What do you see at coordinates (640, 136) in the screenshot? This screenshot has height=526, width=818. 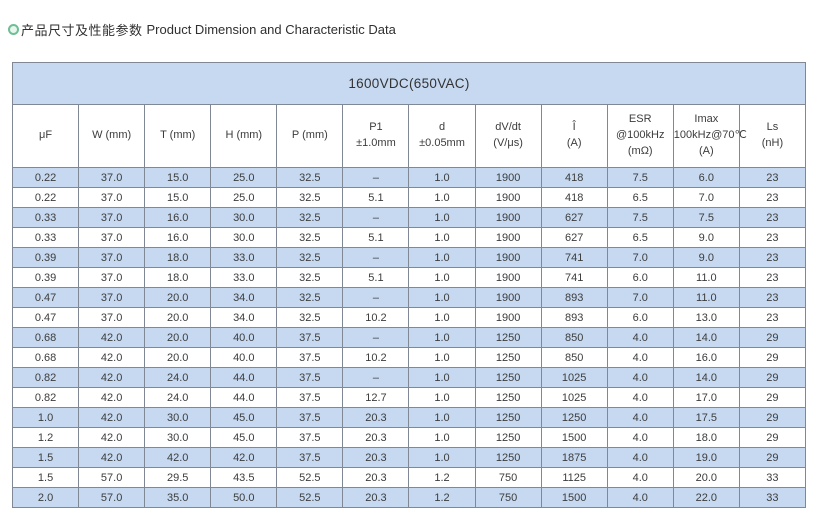 I see `column-header: ESR @100kHz (mΩ)` at bounding box center [640, 136].